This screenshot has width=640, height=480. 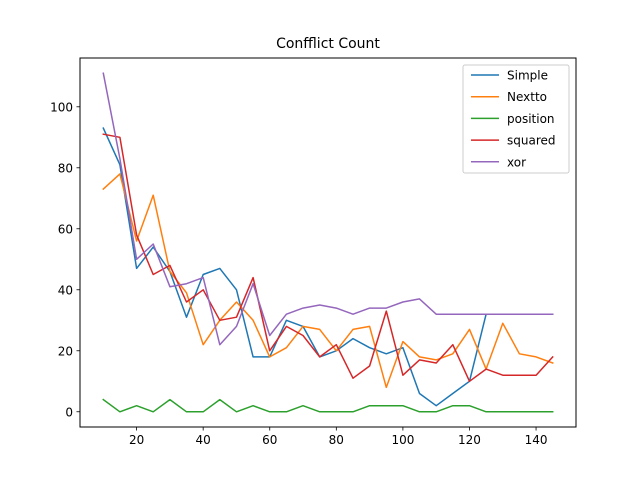 I want to click on chart-title: Confflict Count, so click(x=328, y=44).